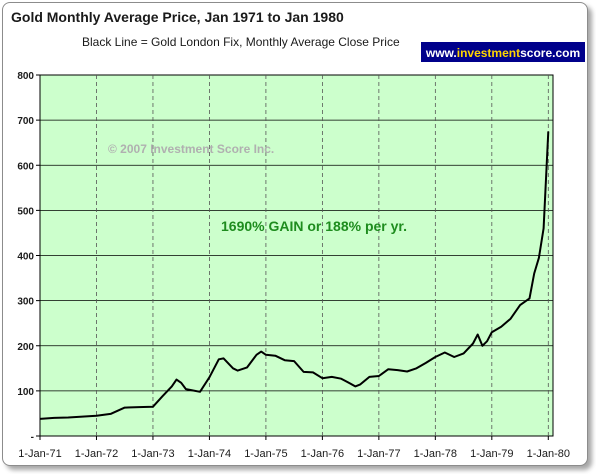  Describe the element at coordinates (209, 454) in the screenshot. I see `x-tick-label: 1-Jan-74` at that location.